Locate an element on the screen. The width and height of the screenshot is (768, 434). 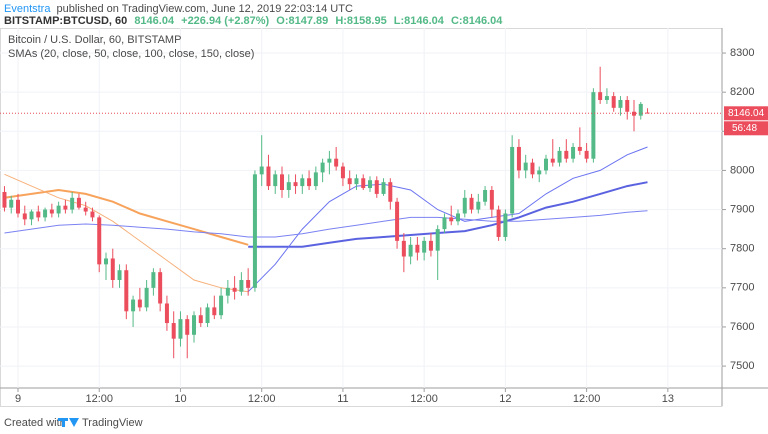
y-tick-label: 8200 is located at coordinates (742, 92).